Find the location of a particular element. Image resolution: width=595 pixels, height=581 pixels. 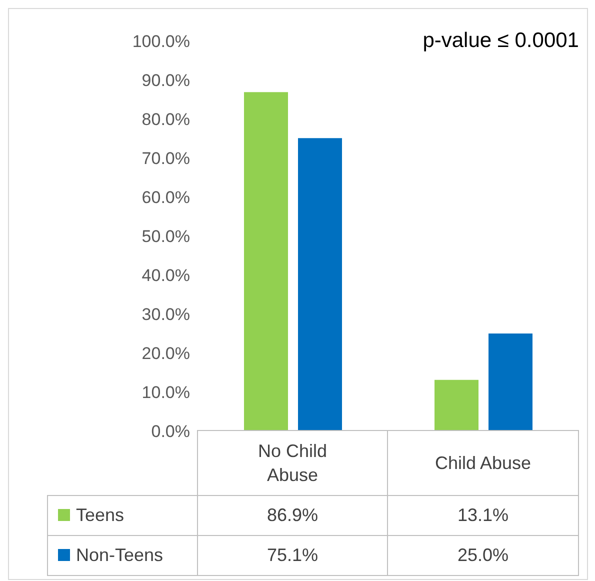

data-label: 86.9% is located at coordinates (293, 516).